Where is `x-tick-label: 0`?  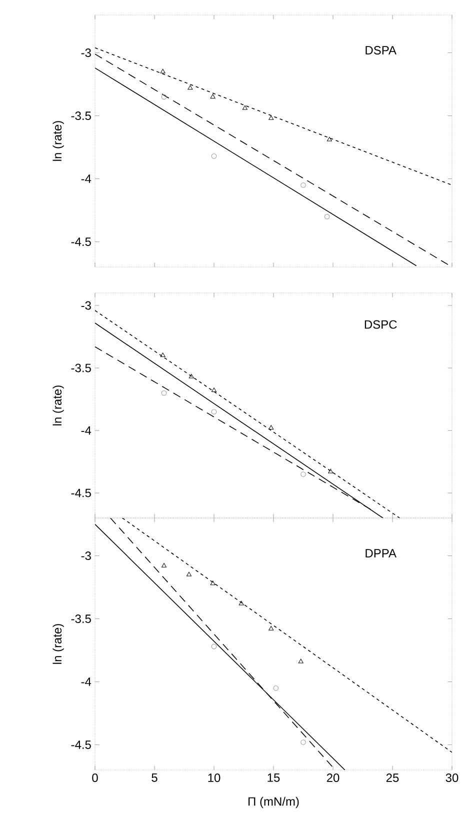 x-tick-label: 0 is located at coordinates (95, 778).